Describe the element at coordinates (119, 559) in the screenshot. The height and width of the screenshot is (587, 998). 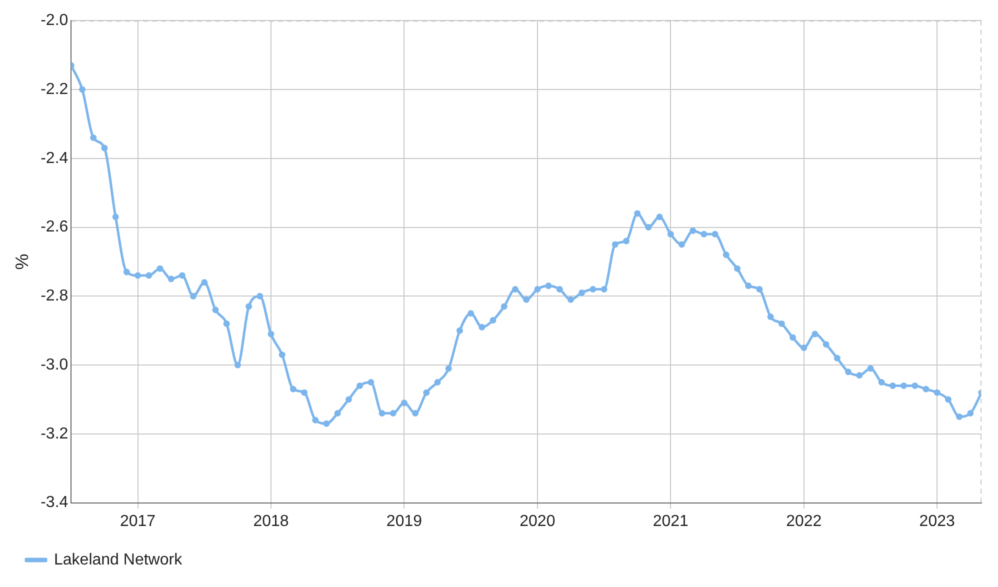
I see `legend-label: Lakeland Network` at that location.